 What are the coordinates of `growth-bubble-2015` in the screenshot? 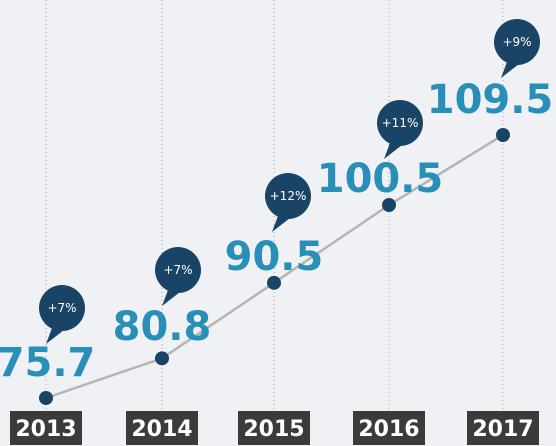 It's located at (288, 196).